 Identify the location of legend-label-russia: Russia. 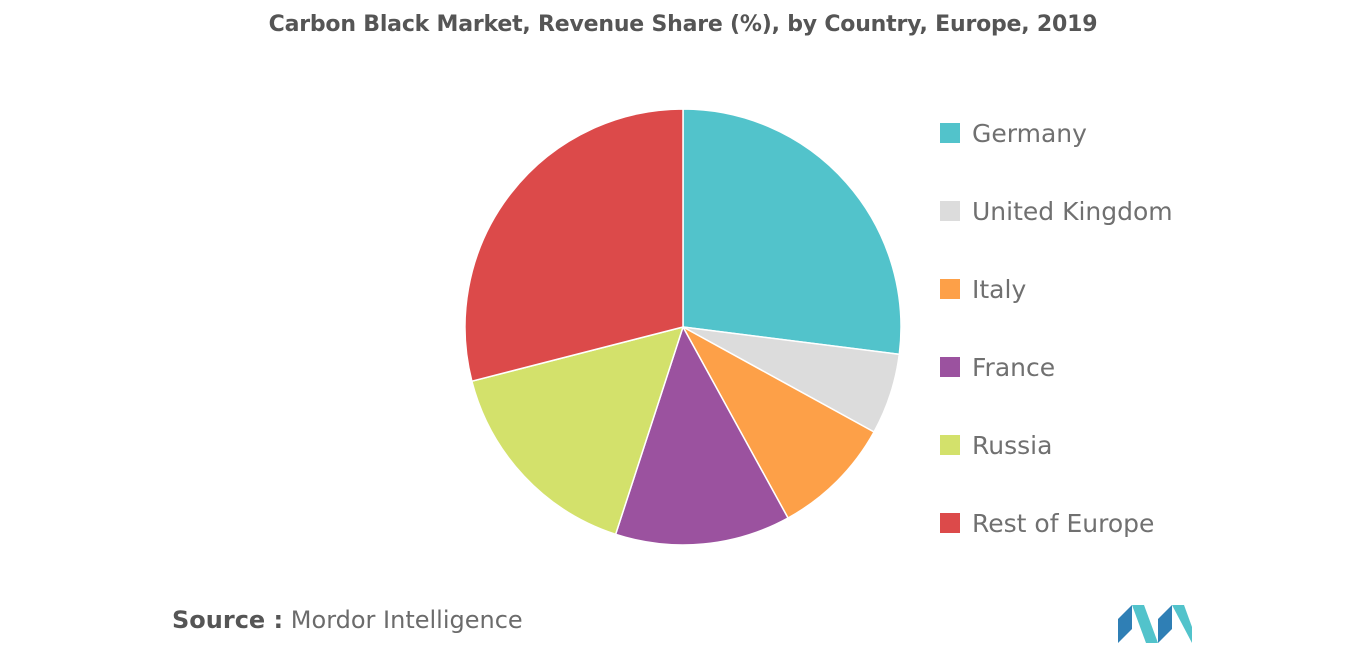
(1012, 445).